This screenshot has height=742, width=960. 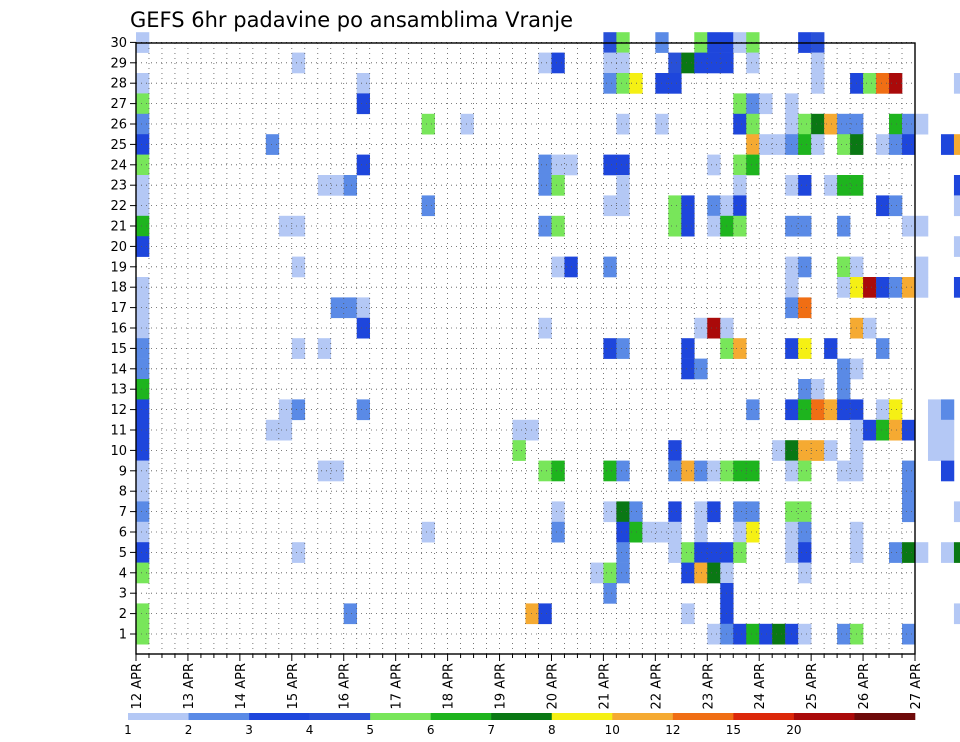 What do you see at coordinates (118, 267) in the screenshot?
I see `y-tick-label: 19` at bounding box center [118, 267].